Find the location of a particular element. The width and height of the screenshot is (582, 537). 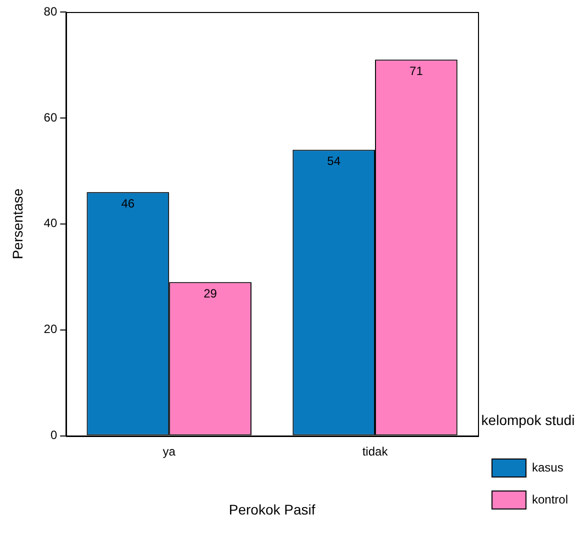

x-tick-label: ya is located at coordinates (169, 451).